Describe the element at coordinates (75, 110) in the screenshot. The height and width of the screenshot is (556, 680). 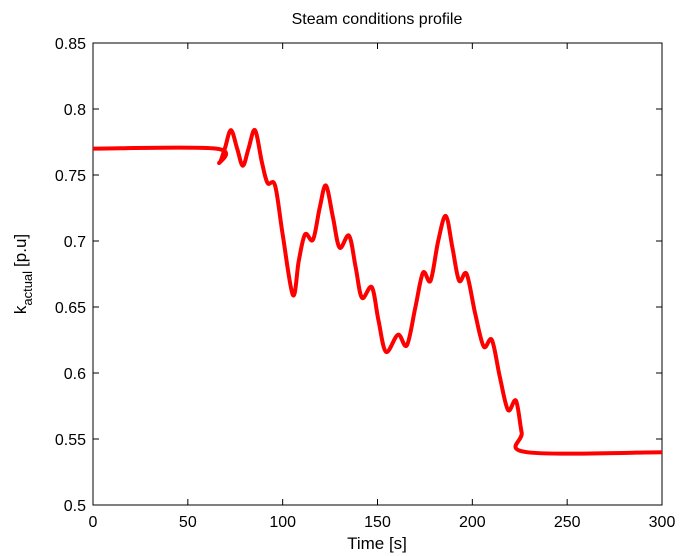
I see `y-tick-label: 0.8` at that location.